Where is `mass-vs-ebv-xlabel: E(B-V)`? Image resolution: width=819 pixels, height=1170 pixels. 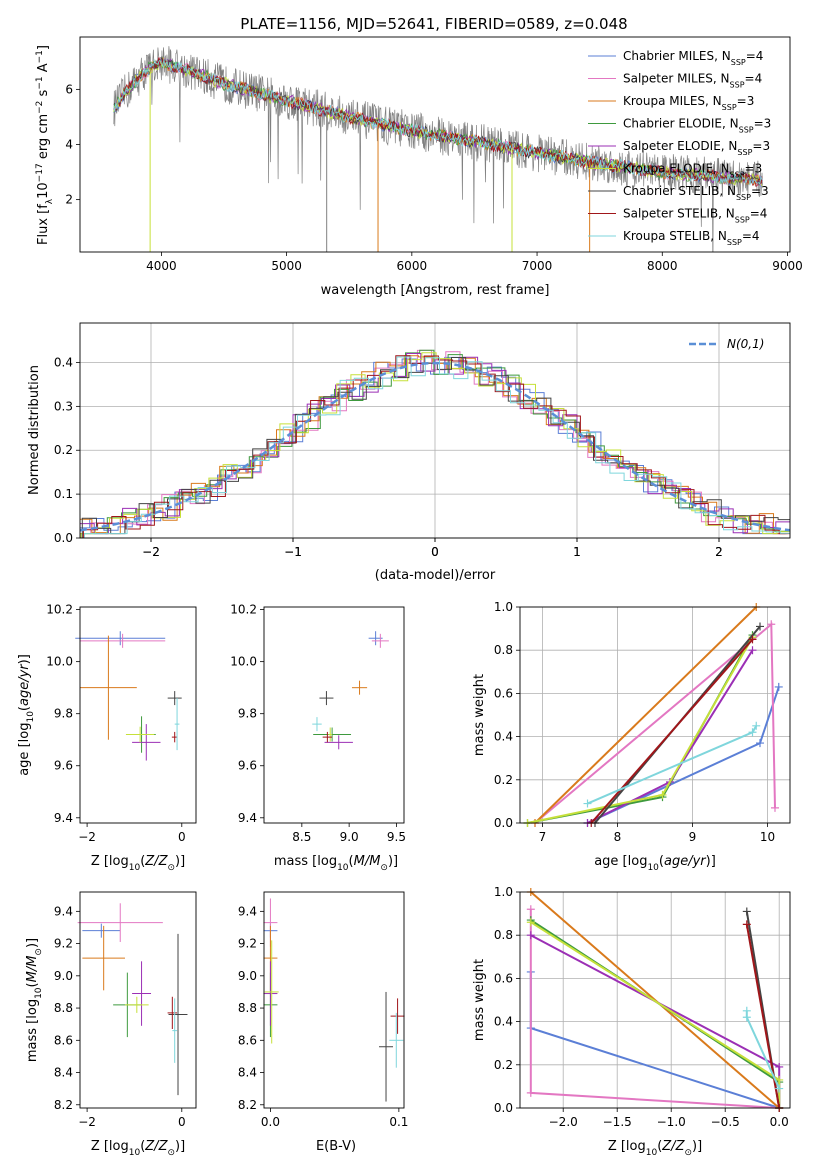 mass-vs-ebv-xlabel: E(B-V) is located at coordinates (336, 1146).